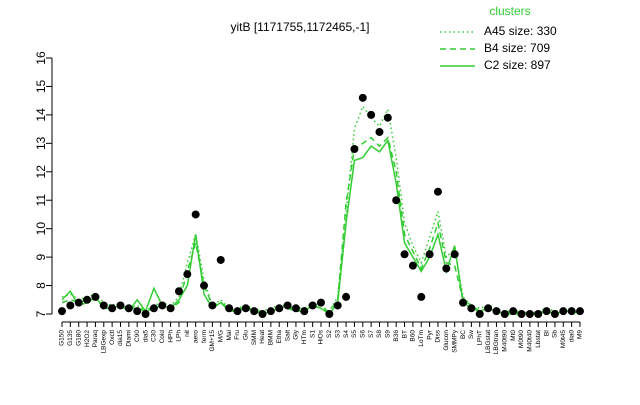  Describe the element at coordinates (404, 334) in the screenshot. I see `x-tick-label: BT` at that location.